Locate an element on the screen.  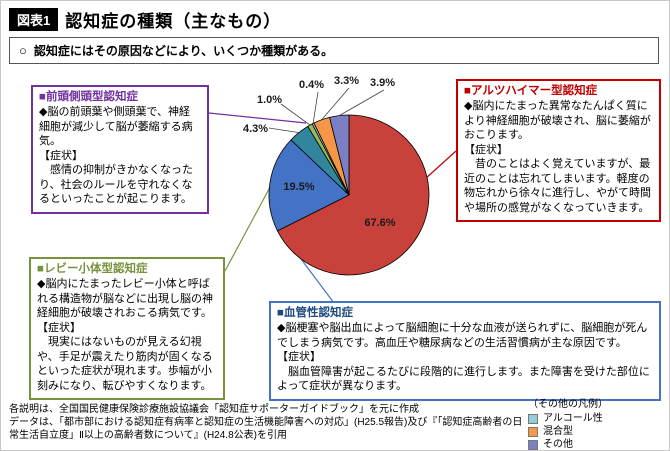
box-body-frontotemporal: ◆脳の前頭葉や側頭葉で、神経細胞が減少して脳が萎縮する病気。 is located at coordinates (116, 127).